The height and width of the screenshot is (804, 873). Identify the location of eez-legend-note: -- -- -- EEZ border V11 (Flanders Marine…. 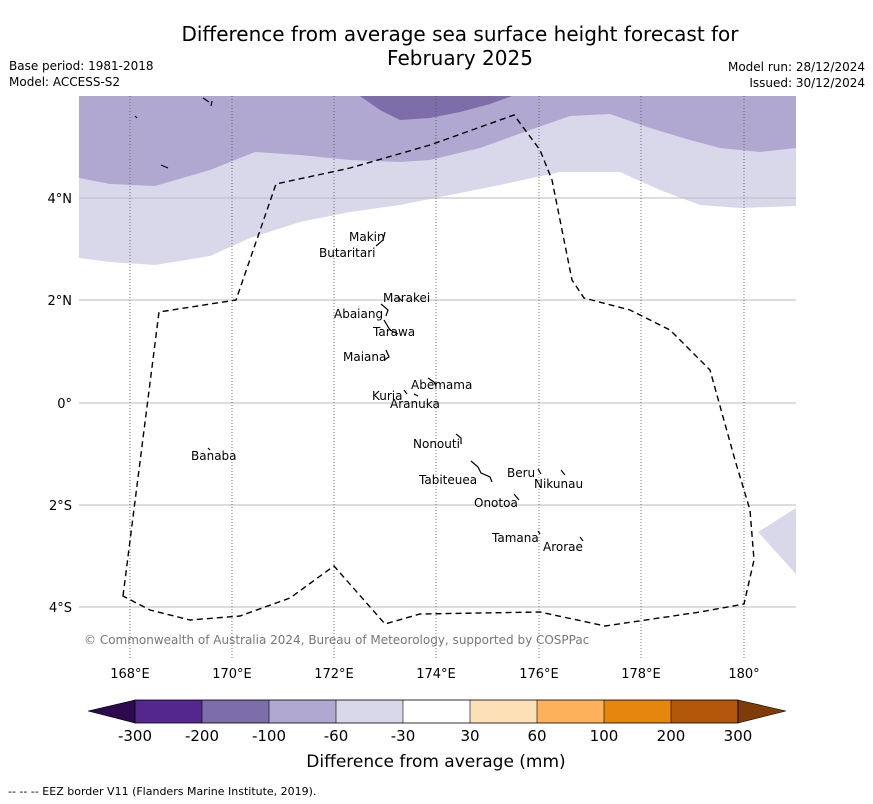
(162, 791).